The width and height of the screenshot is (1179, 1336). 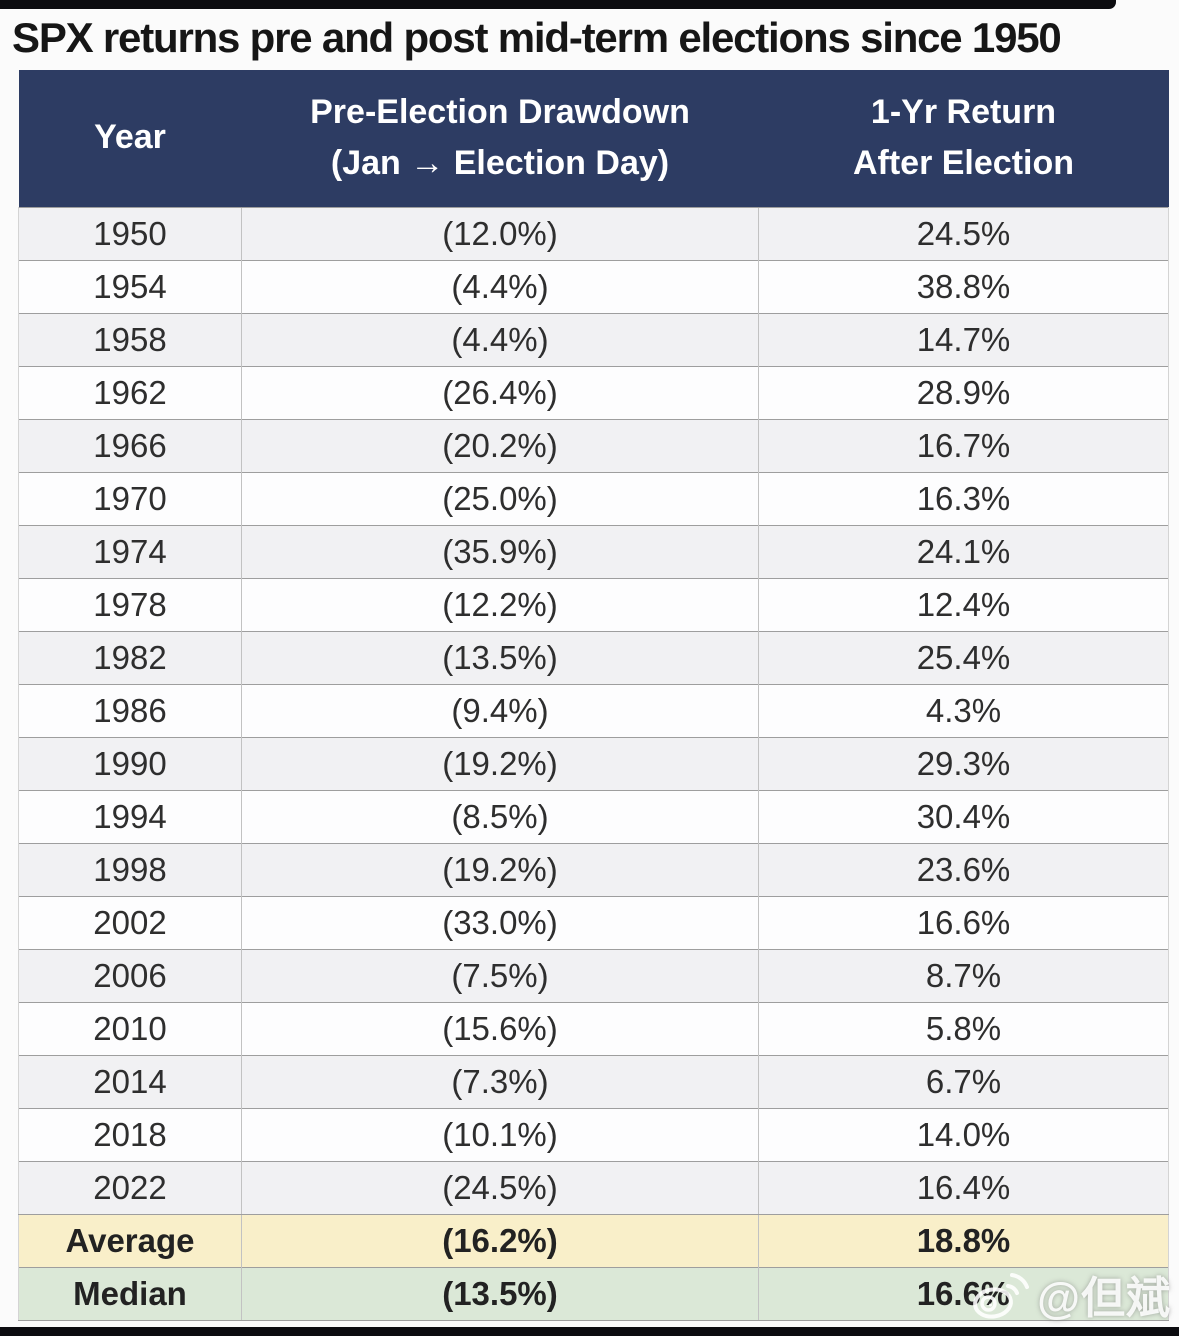 What do you see at coordinates (130, 233) in the screenshot?
I see `cell-year: 1950` at bounding box center [130, 233].